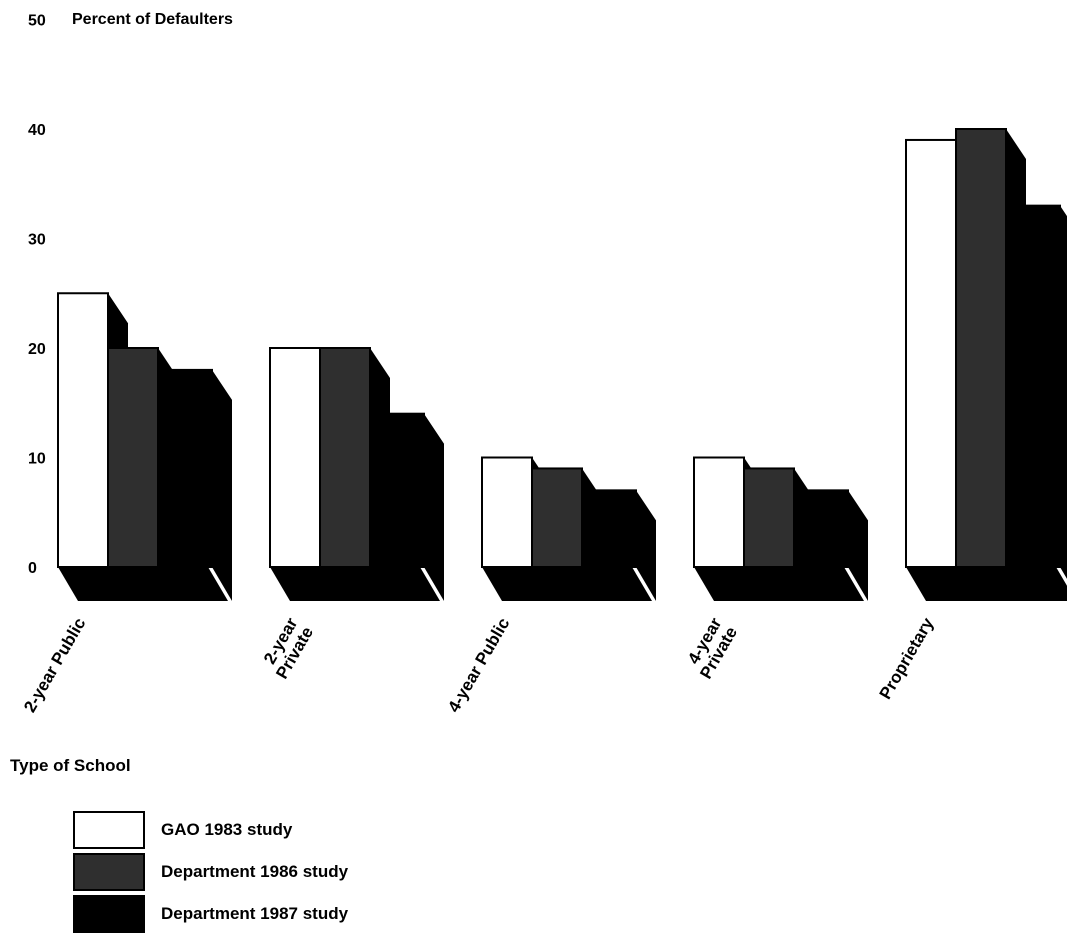  I want to click on legend-swatch-department-1986, so click(109, 872).